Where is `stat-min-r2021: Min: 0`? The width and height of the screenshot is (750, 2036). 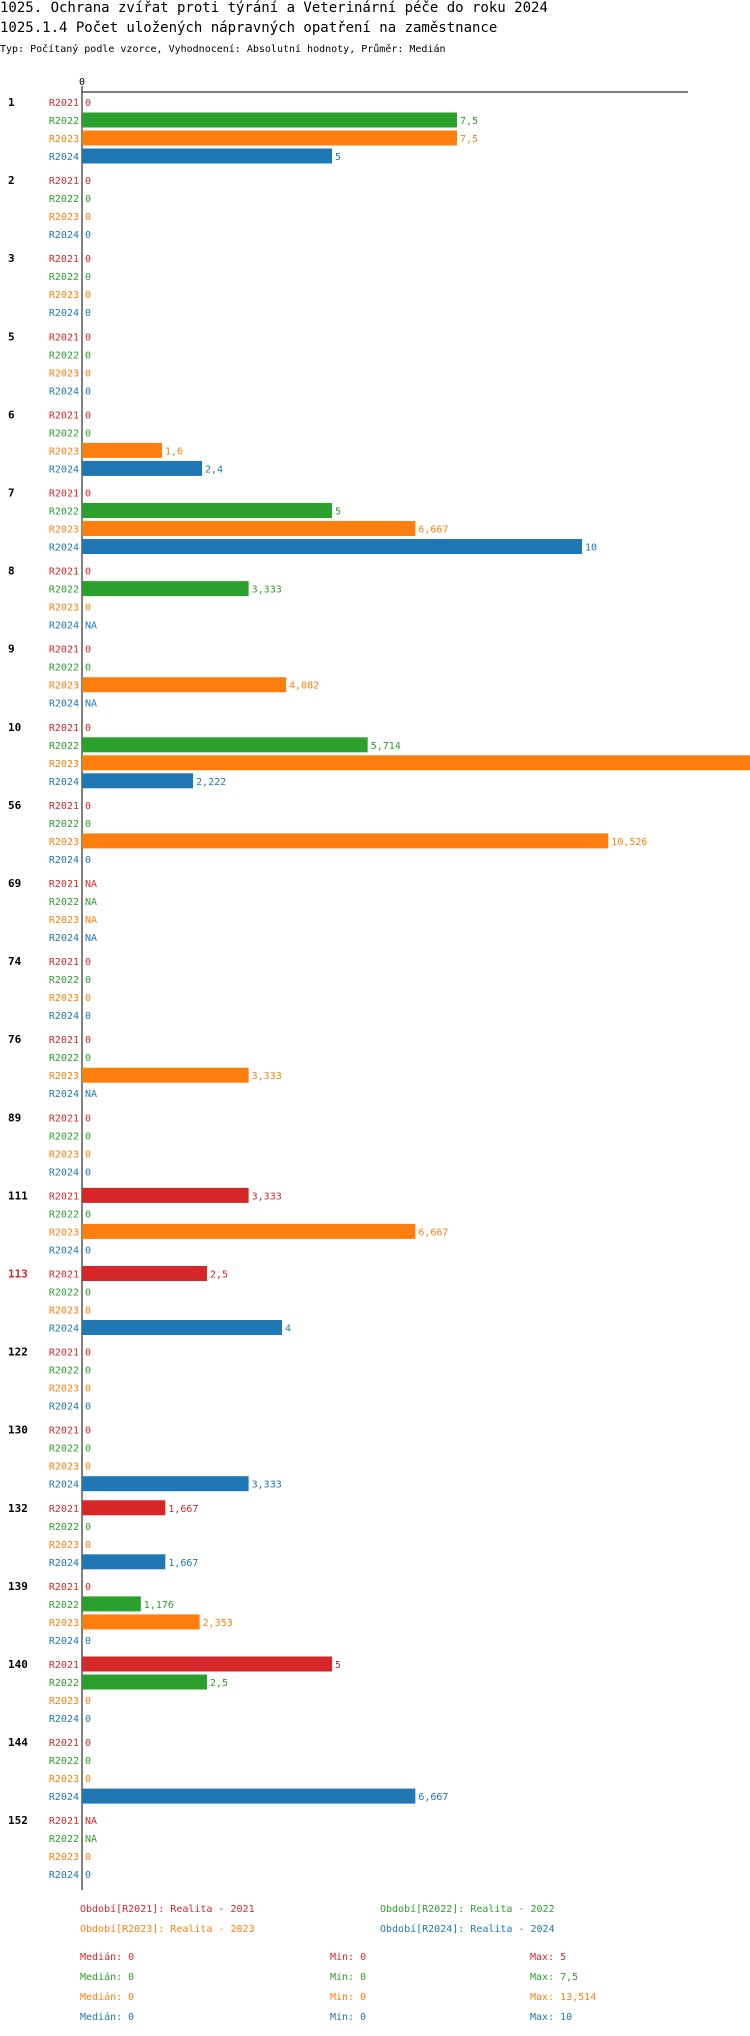
stat-min-r2021: Min: 0 is located at coordinates (348, 1957).